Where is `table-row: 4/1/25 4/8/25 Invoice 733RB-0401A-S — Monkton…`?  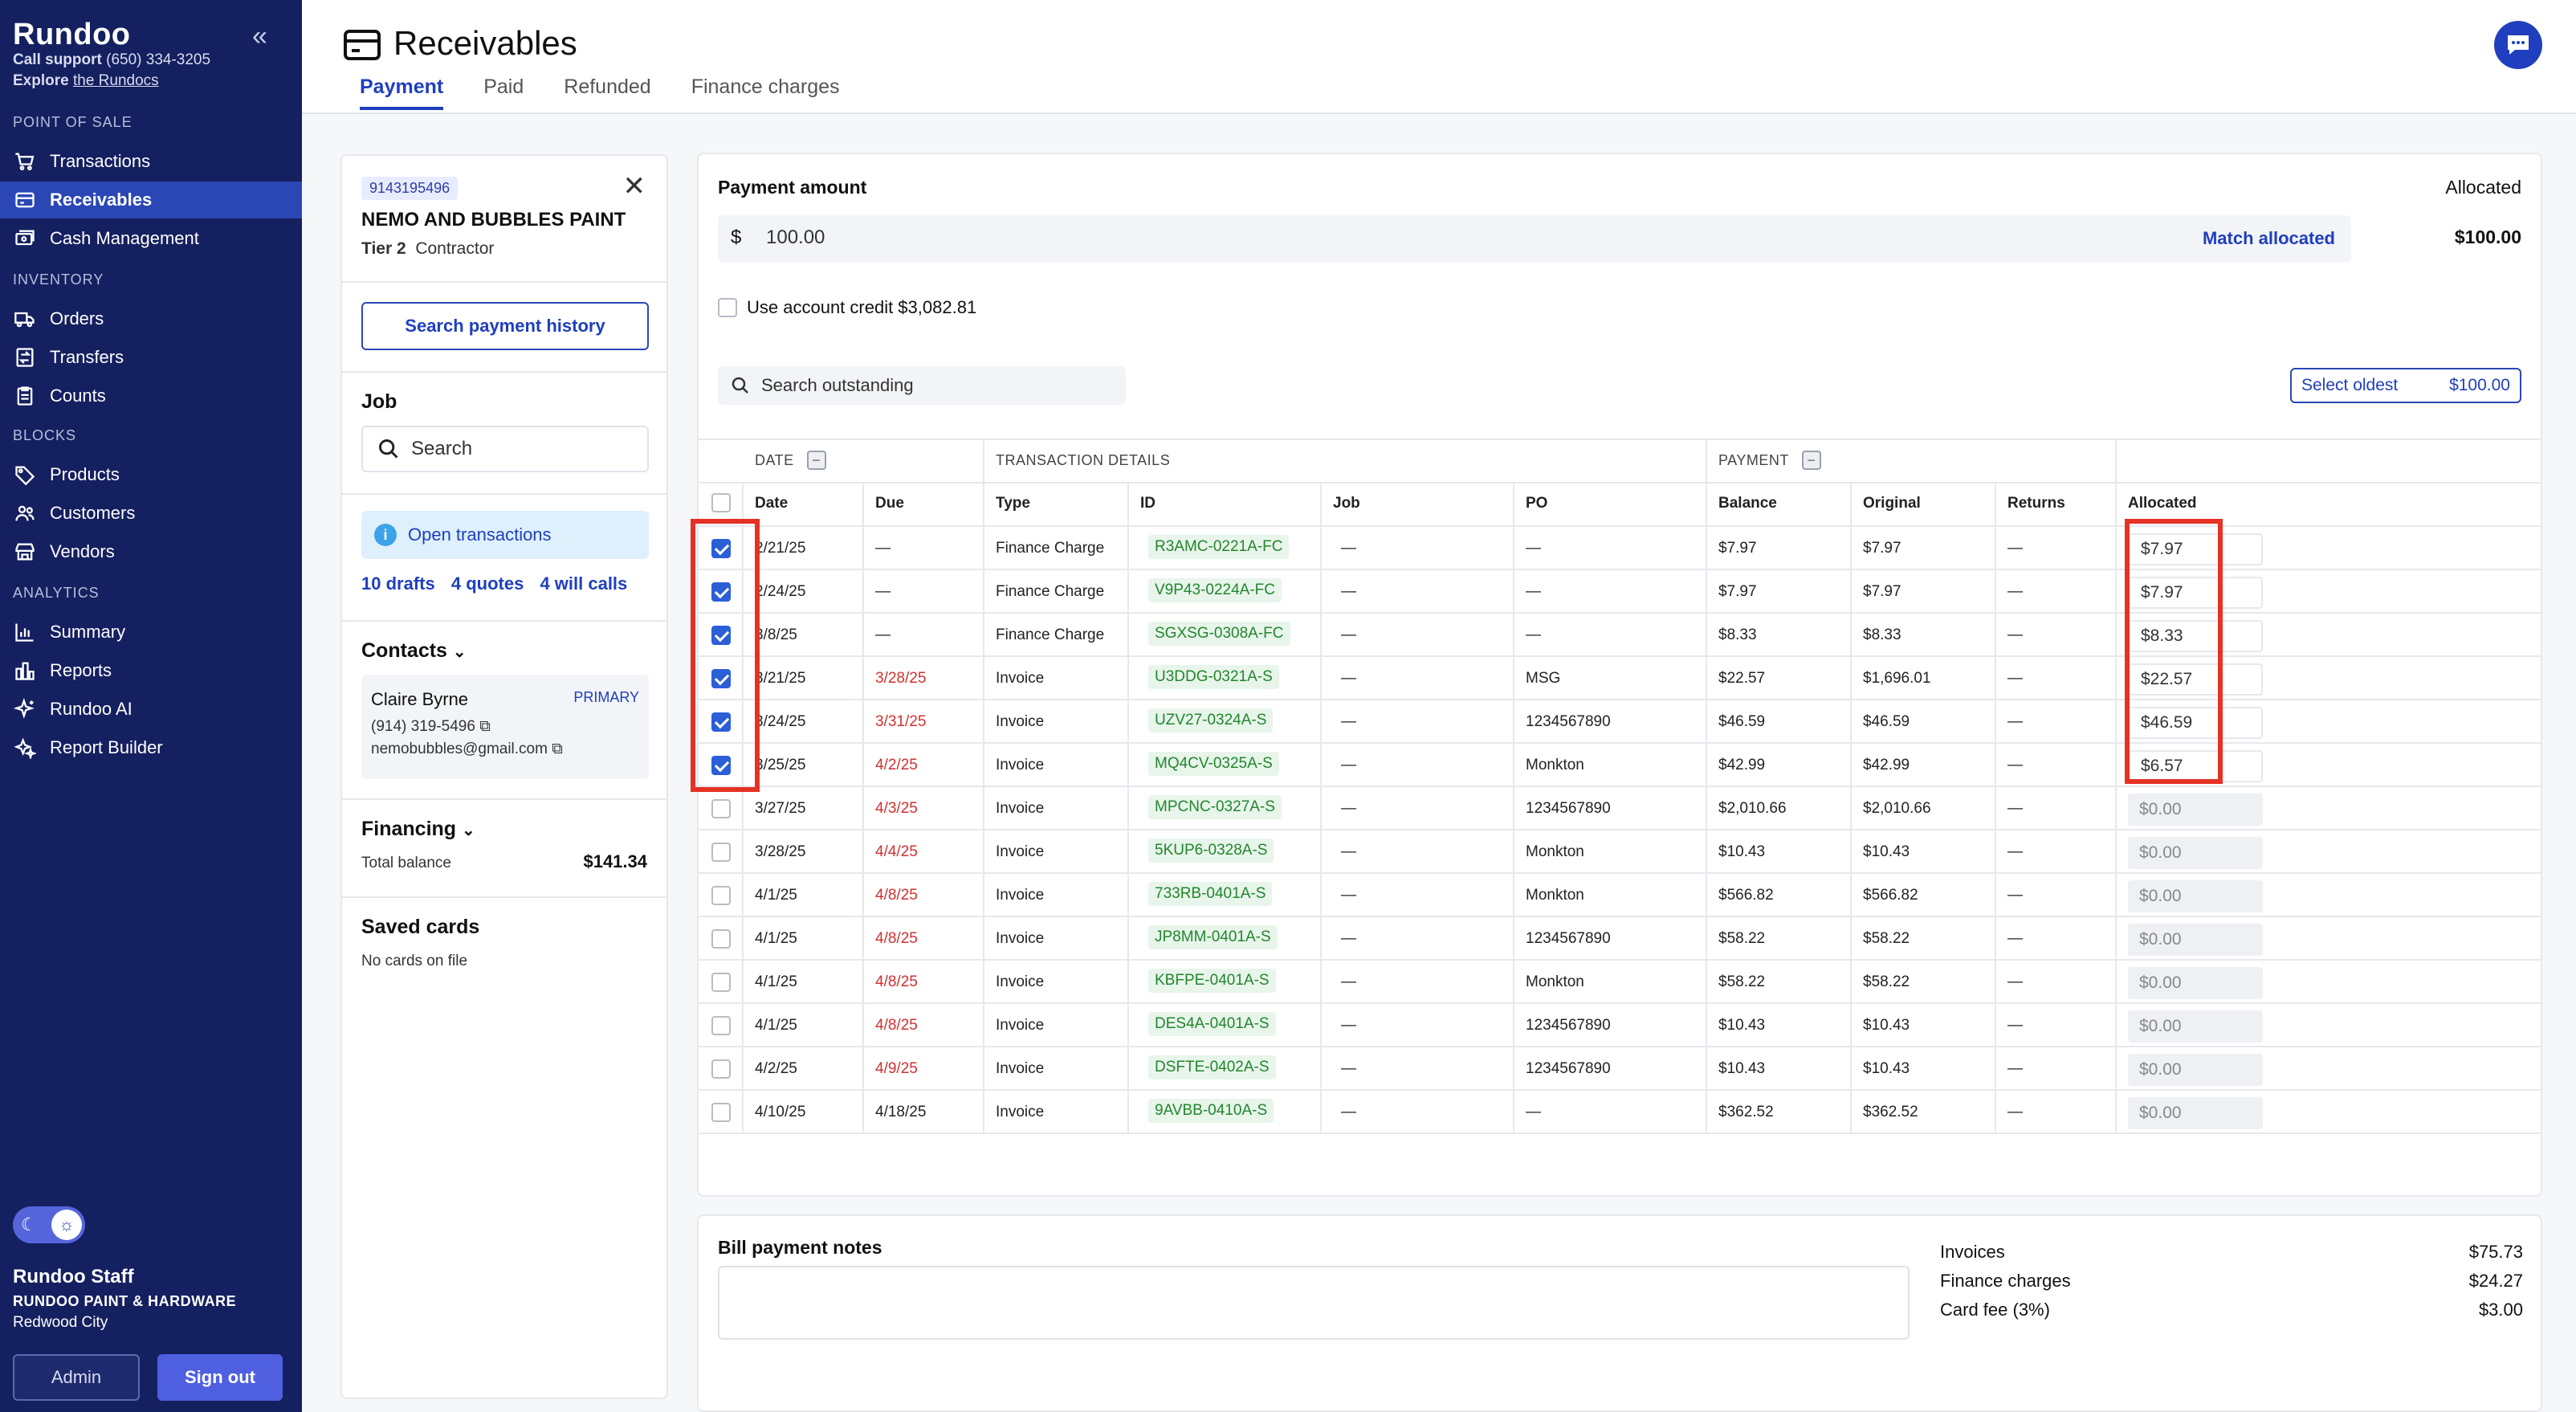 table-row: 4/1/25 4/8/25 Invoice 733RB-0401A-S — Monkton… is located at coordinates (1620, 895).